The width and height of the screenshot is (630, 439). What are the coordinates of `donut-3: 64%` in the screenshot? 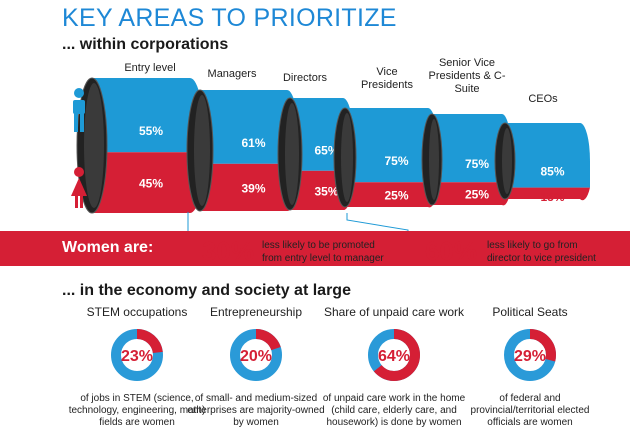 It's located at (394, 355).